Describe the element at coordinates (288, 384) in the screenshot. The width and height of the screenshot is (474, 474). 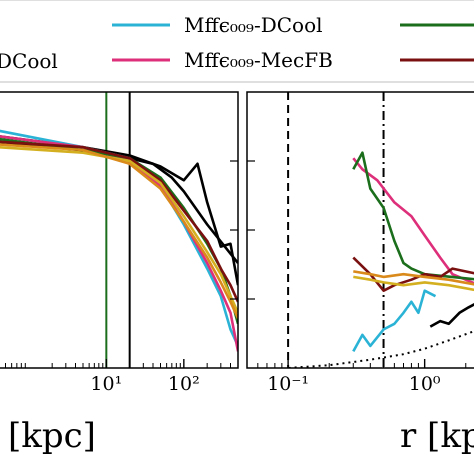
I see `right-x-tick-label-0: 10⁻¹` at that location.